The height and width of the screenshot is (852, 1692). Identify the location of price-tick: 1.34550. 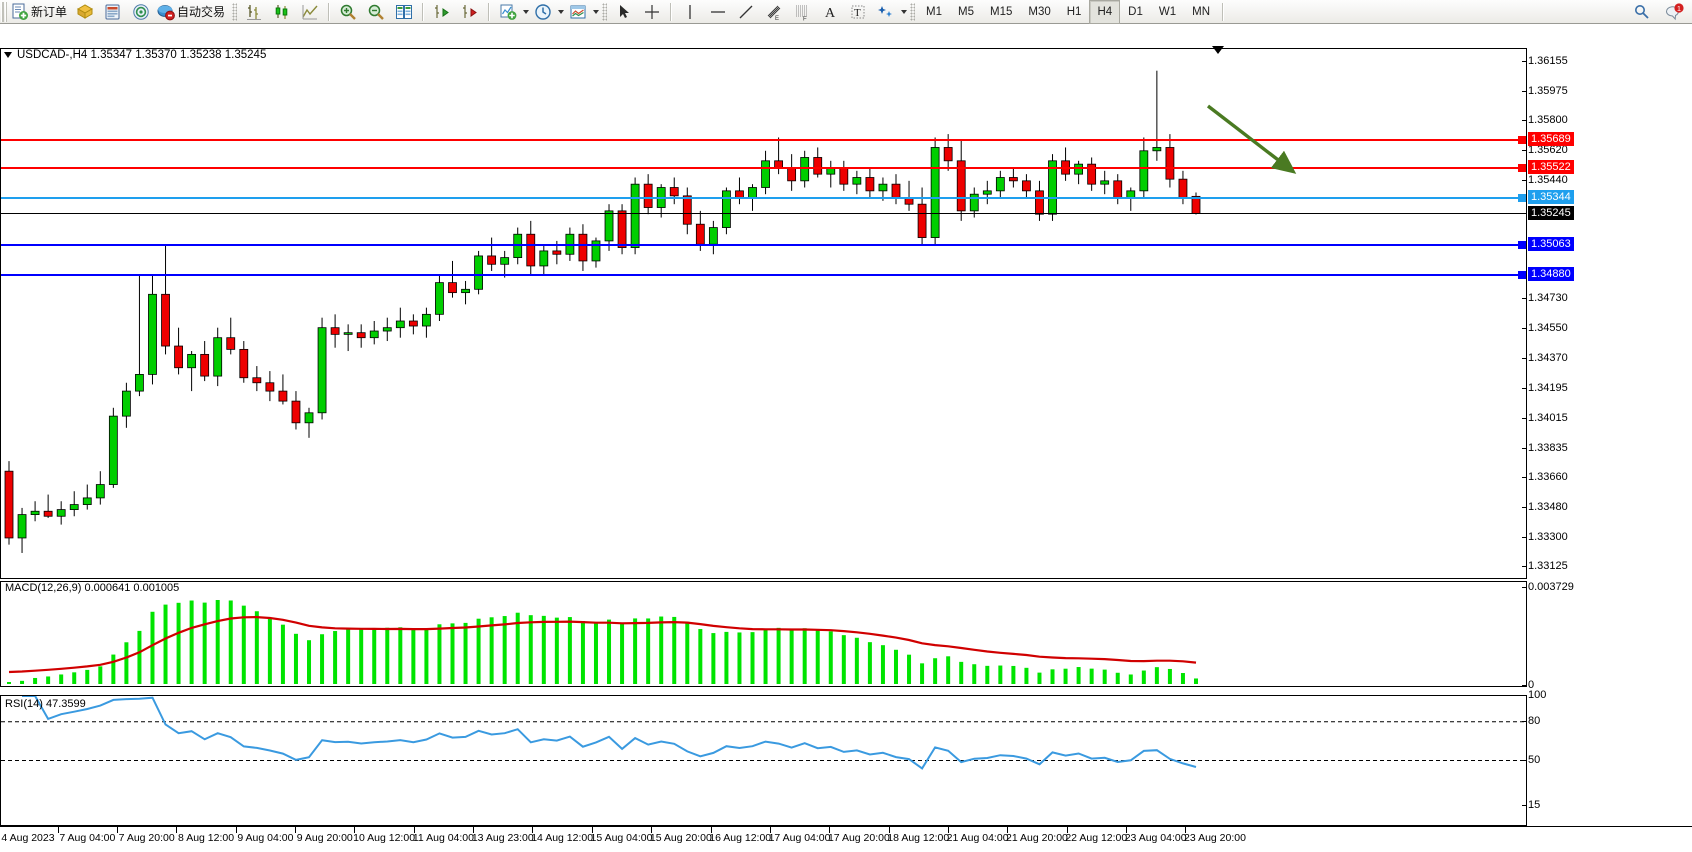
(1545, 328).